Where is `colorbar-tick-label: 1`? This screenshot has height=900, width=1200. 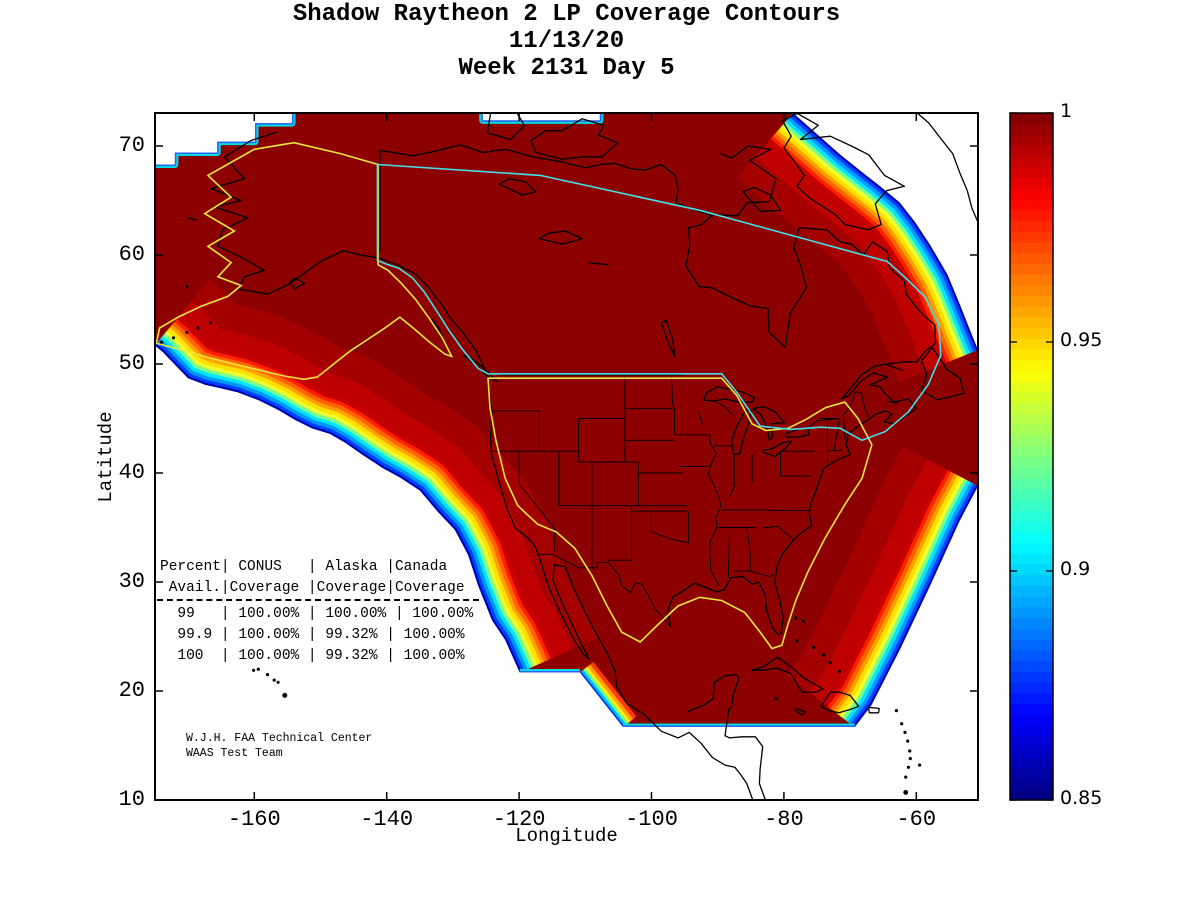
colorbar-tick-label: 1 is located at coordinates (1066, 111).